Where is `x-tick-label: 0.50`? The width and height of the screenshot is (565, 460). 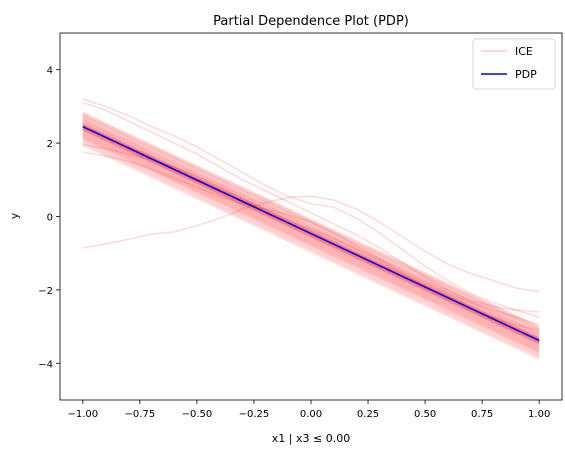 x-tick-label: 0.50 is located at coordinates (425, 414).